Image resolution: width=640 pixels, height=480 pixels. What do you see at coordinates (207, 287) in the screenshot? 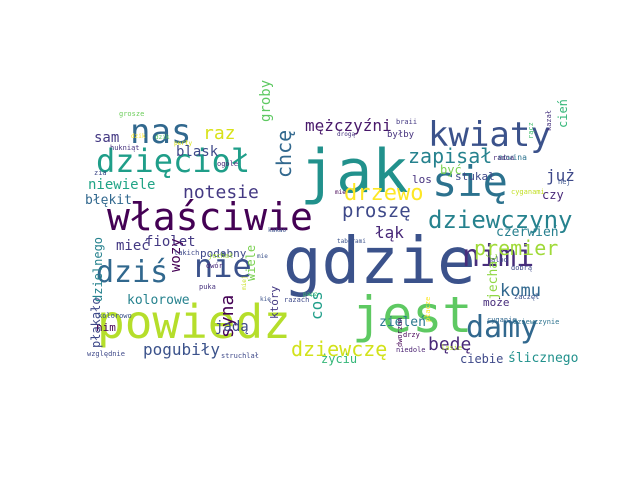
I see `cloud-word: puka` at bounding box center [207, 287].